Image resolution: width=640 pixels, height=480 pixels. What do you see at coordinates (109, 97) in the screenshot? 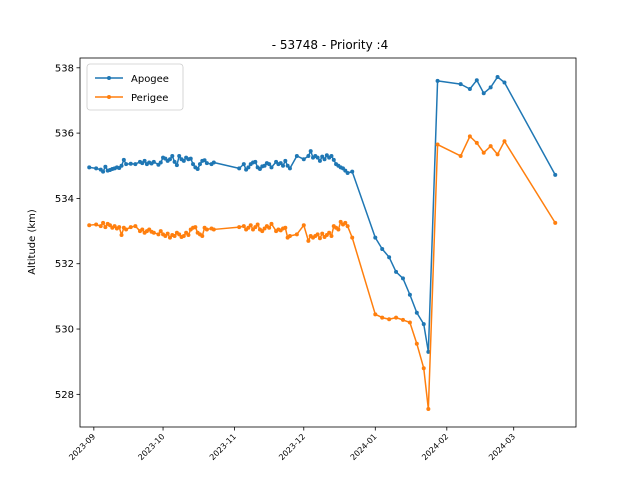
I see `legend-marker-perigee` at bounding box center [109, 97].